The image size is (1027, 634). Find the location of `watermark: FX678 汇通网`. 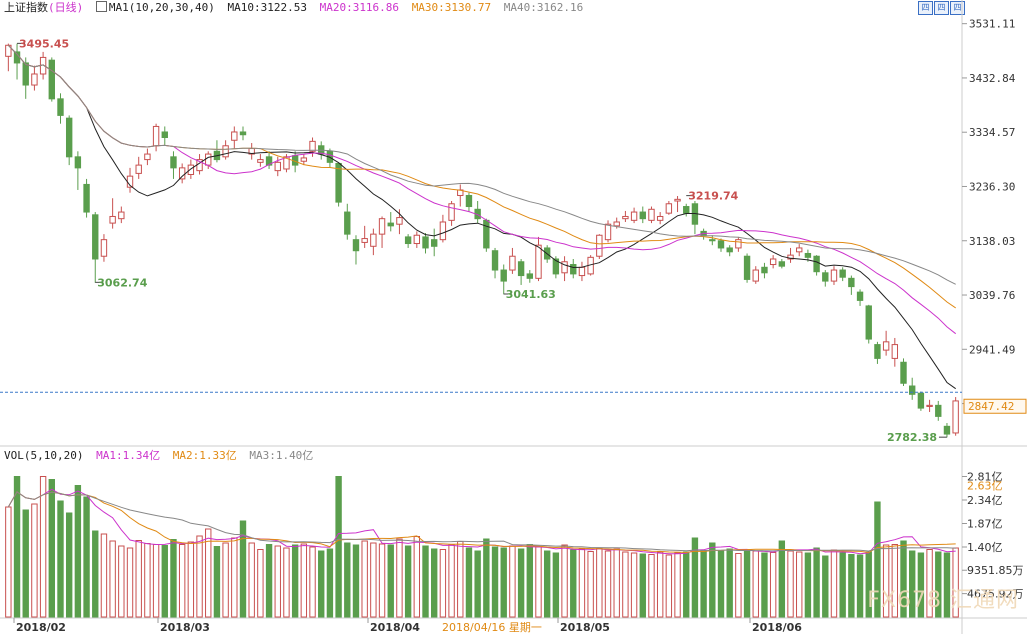

watermark: FX678 汇通网 is located at coordinates (943, 600).